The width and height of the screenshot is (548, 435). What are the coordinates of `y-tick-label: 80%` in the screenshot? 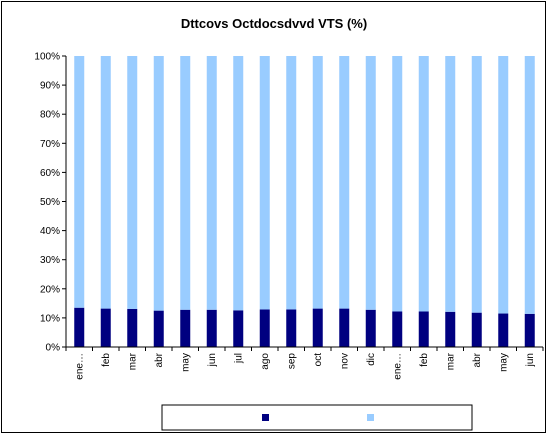 It's located at (50, 115).